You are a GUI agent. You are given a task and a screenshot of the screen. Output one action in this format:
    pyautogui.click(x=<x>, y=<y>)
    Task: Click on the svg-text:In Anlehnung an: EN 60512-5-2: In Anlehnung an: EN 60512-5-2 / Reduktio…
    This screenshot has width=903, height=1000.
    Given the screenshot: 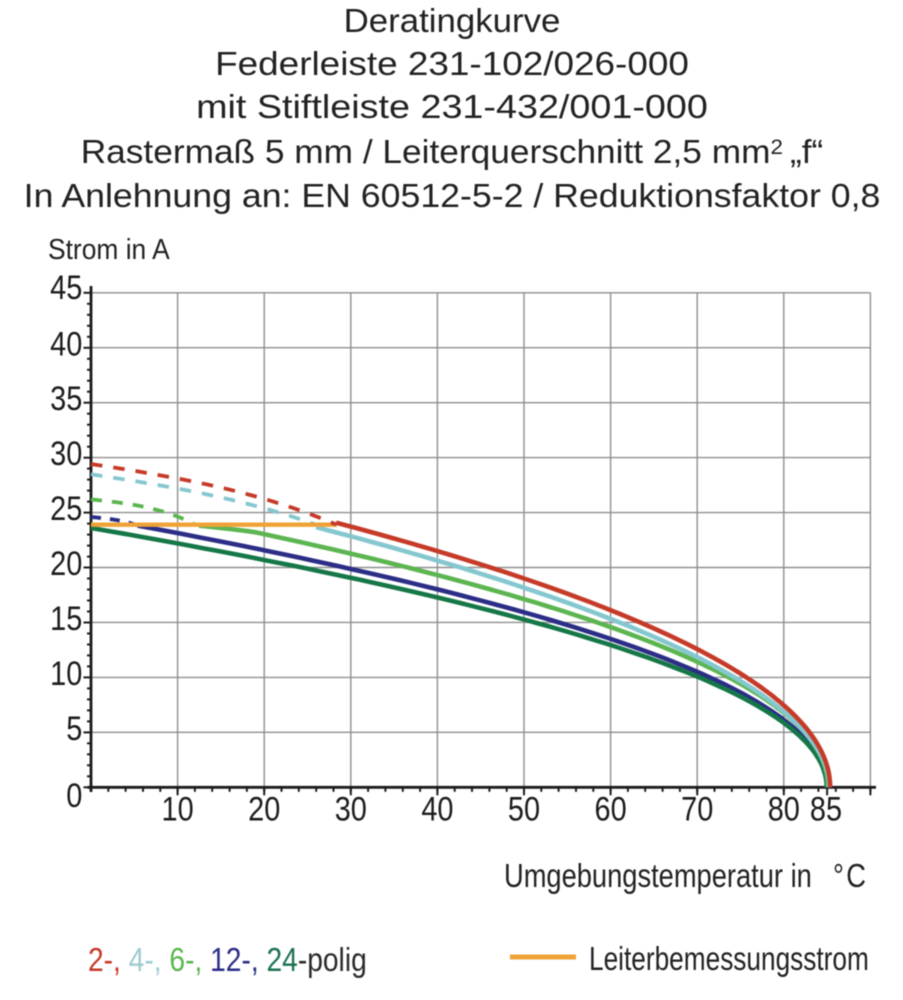 What is the action you would take?
    pyautogui.click(x=452, y=196)
    